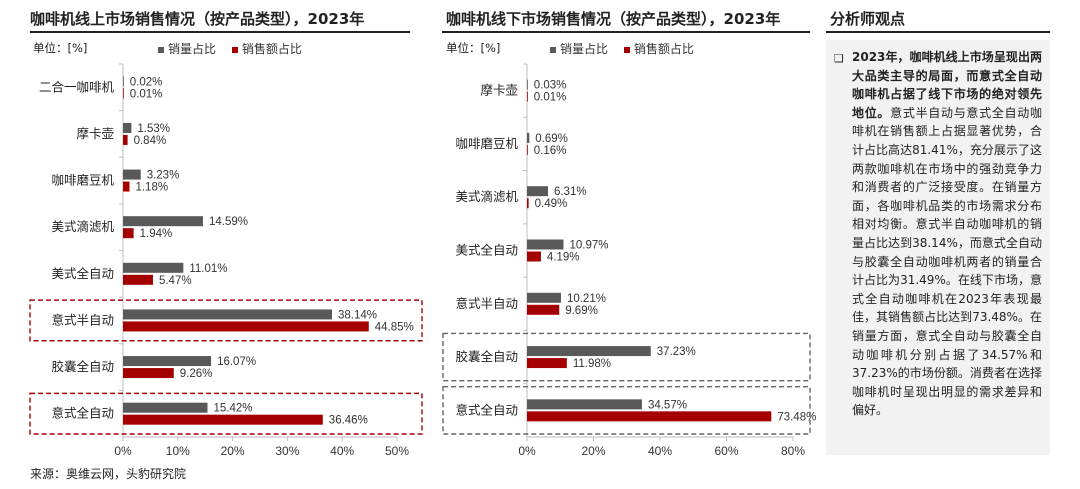 The width and height of the screenshot is (1080, 489). Describe the element at coordinates (342, 451) in the screenshot. I see `online-x-tick-label: 40%` at that location.